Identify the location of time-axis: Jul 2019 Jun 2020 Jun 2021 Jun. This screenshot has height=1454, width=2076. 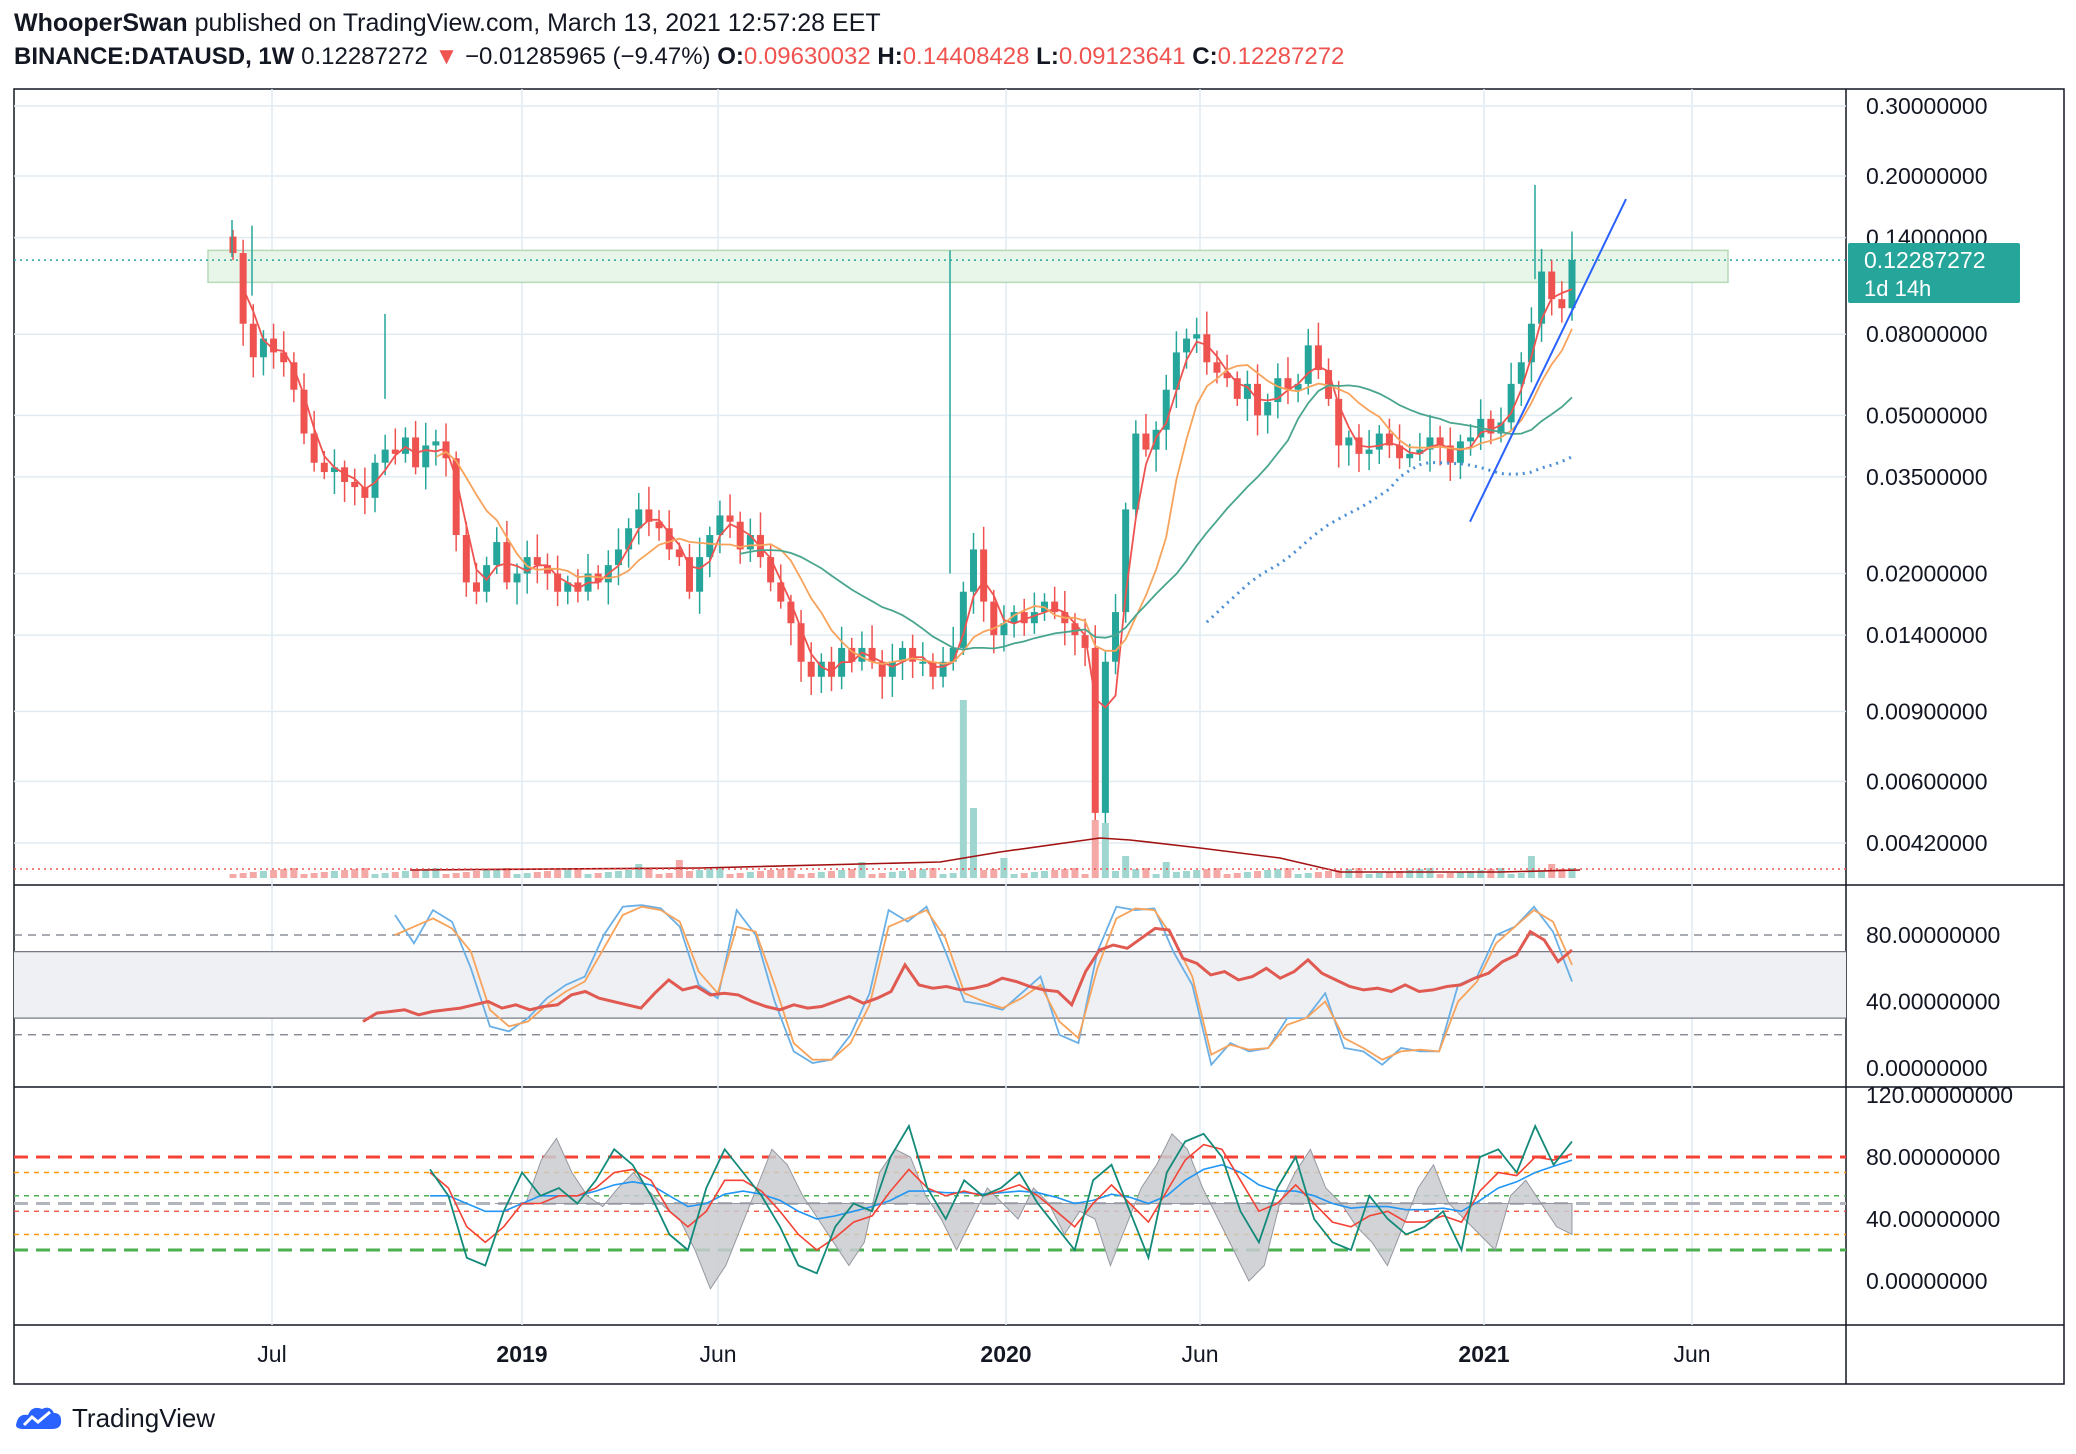
(983, 1354).